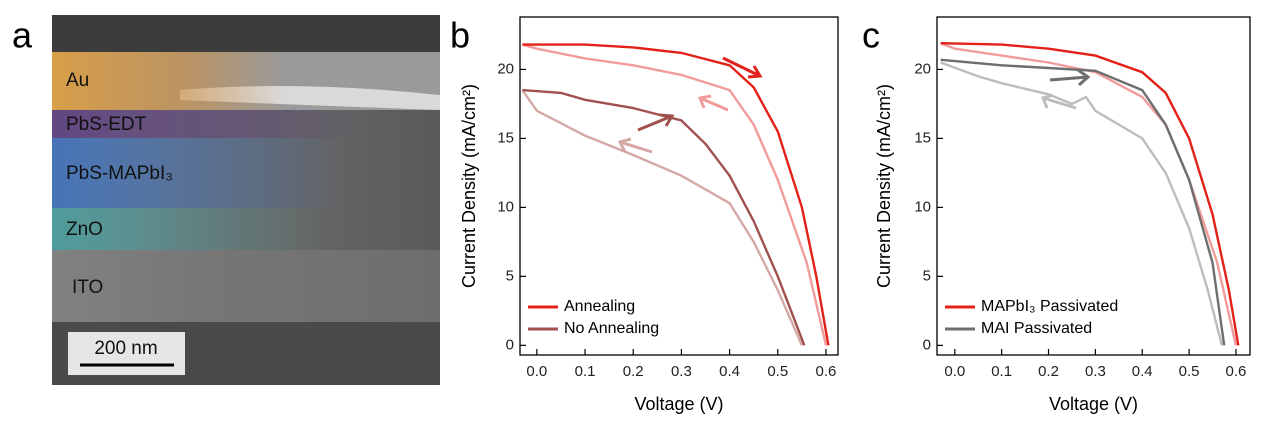  I want to click on layer-label: Au, so click(77, 80).